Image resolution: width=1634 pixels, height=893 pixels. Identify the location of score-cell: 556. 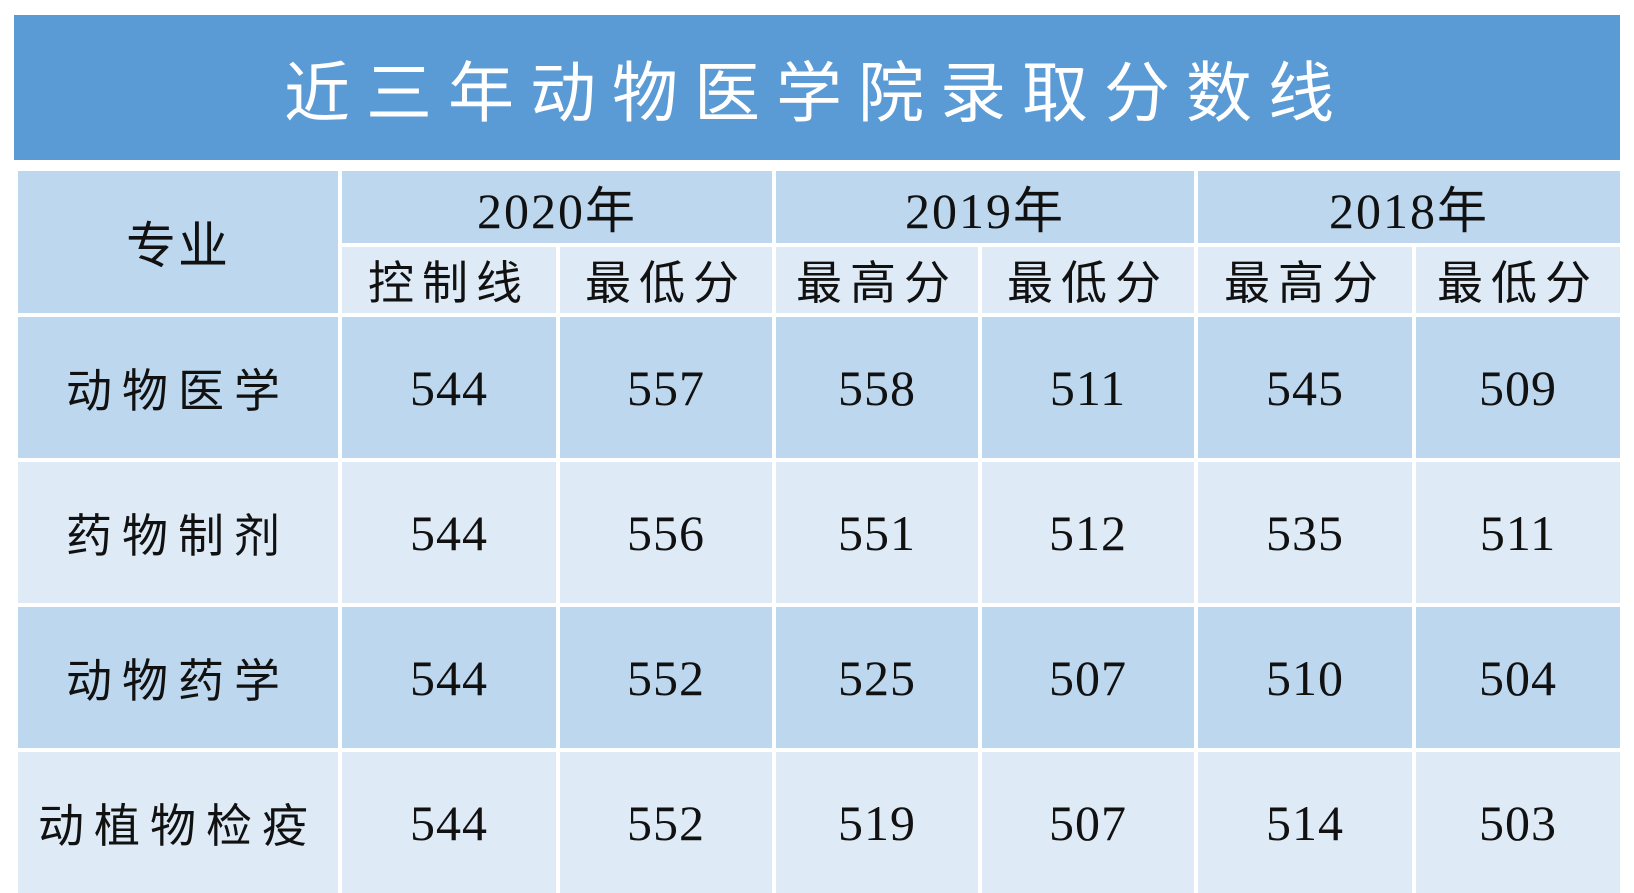
(666, 532).